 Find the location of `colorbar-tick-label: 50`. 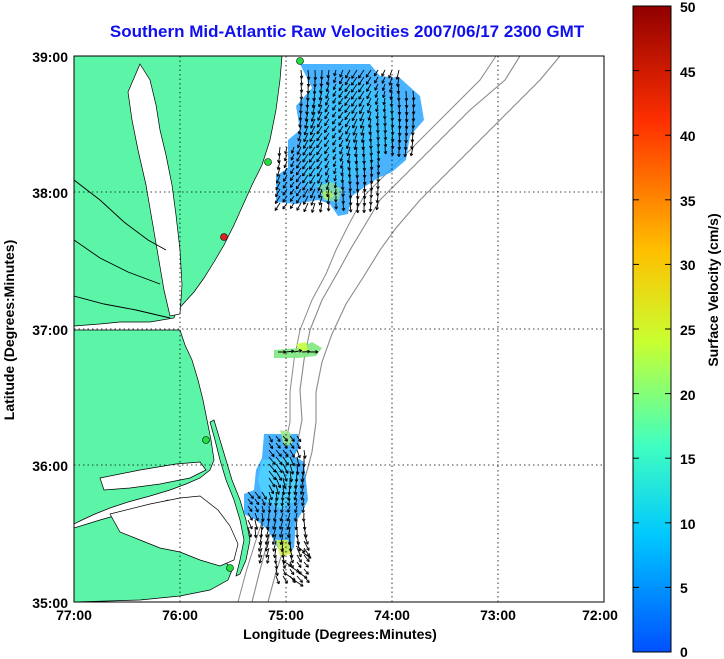

colorbar-tick-label: 50 is located at coordinates (688, 7).